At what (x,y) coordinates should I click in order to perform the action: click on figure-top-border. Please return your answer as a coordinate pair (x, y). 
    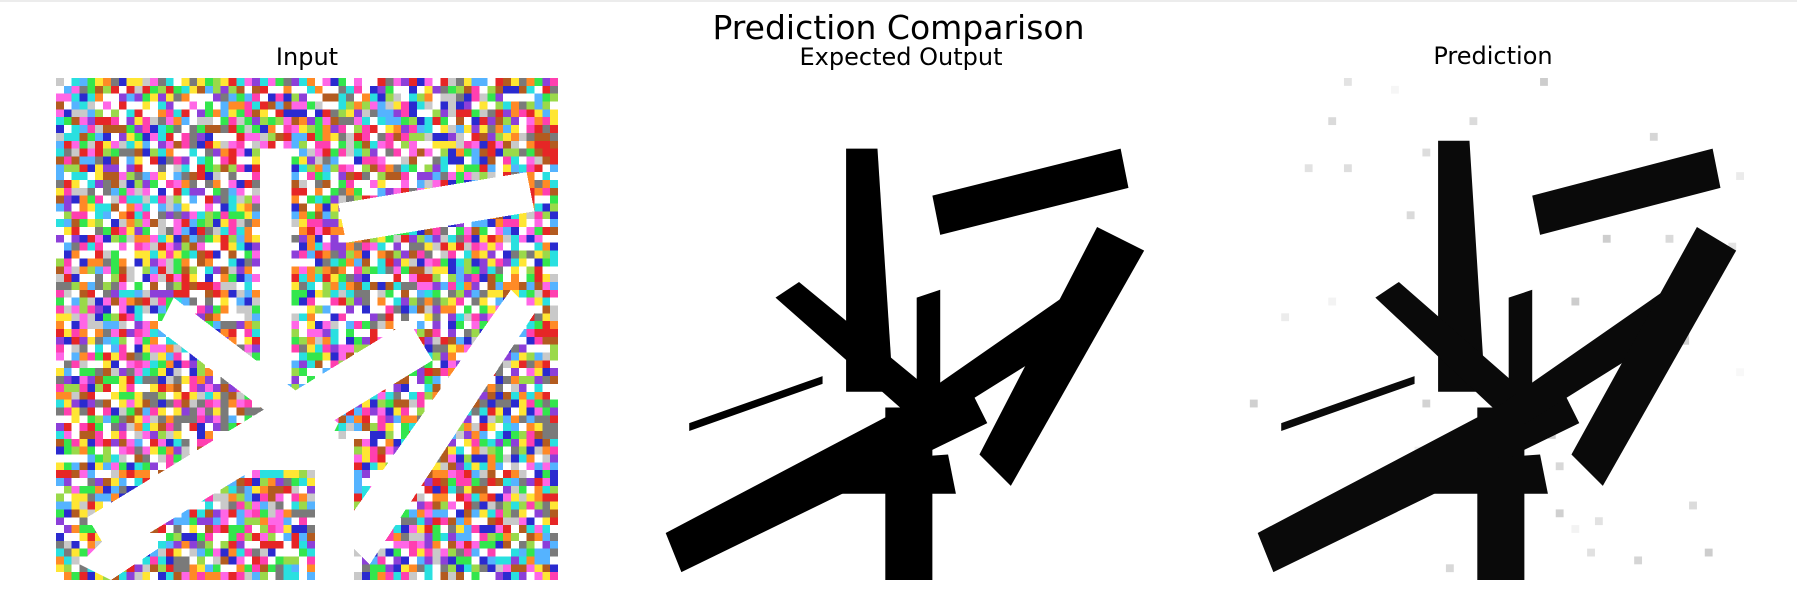
    Looking at the image, I should click on (898, 1).